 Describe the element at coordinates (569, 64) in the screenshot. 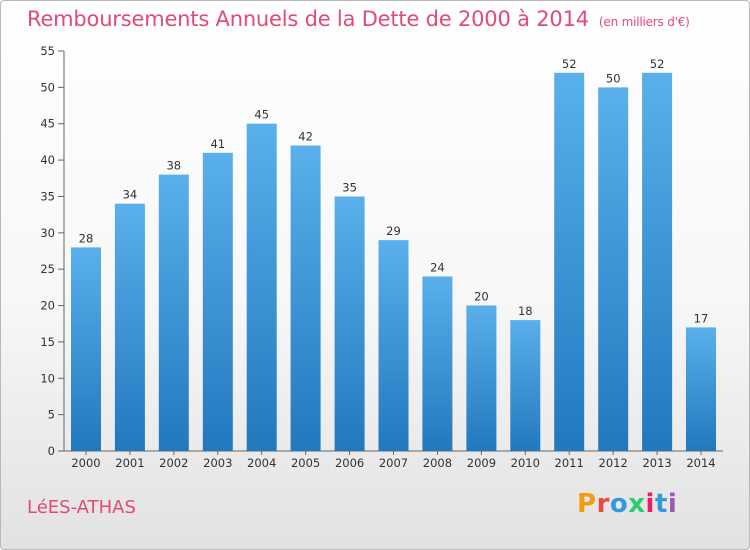

I see `data-label-2011: 52` at that location.